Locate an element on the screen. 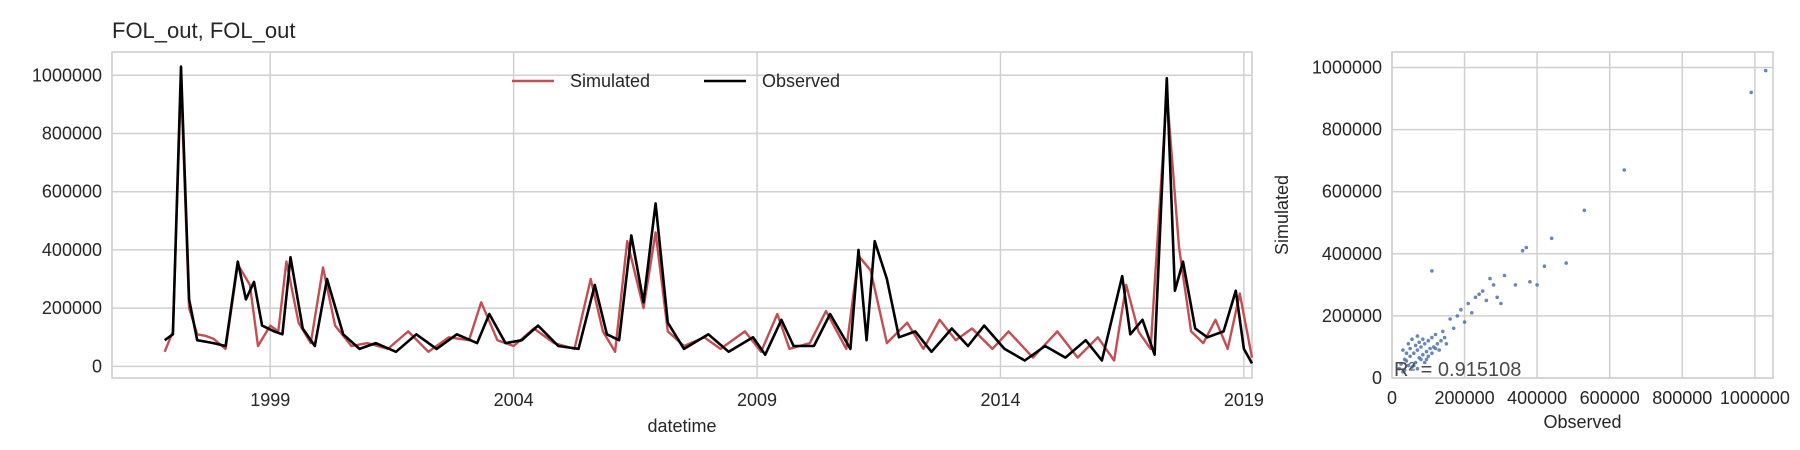  x-tick-label: 2004 is located at coordinates (514, 400).